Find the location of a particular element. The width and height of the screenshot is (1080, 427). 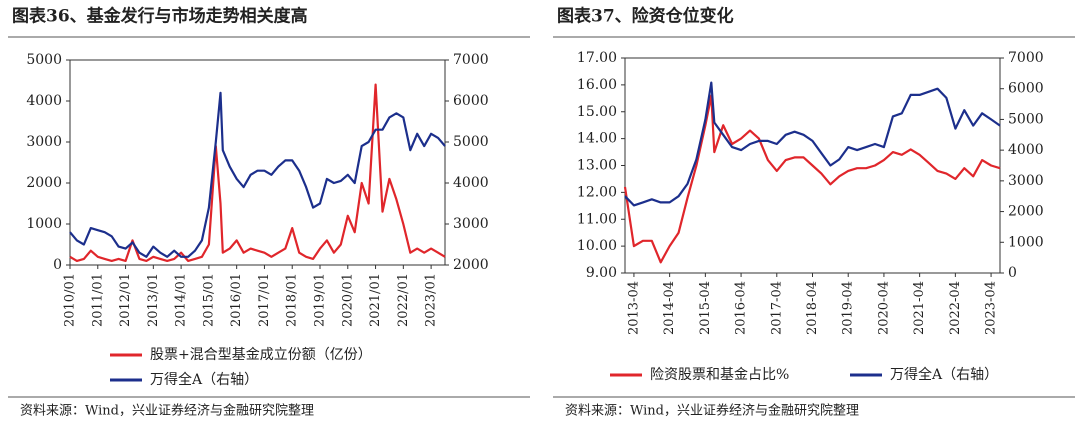

y-tick-label: 3000 is located at coordinates (44, 142).